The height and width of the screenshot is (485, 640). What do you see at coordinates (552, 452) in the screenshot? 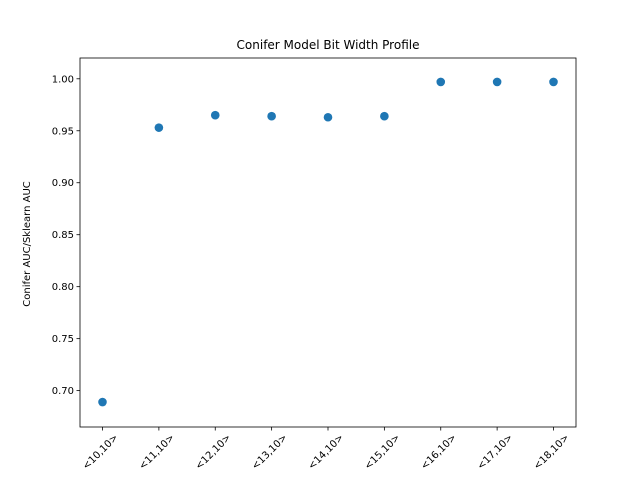
I see `x-tick-label: <18,10>` at bounding box center [552, 452].